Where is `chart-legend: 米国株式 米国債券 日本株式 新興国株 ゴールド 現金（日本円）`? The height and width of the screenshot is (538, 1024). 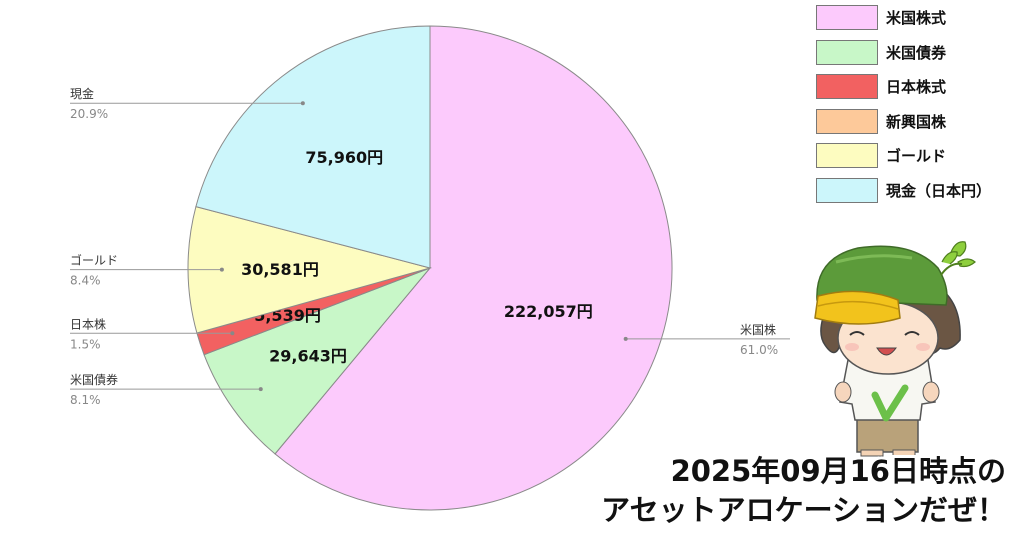
chart-legend: 米国株式 米国債券 日本株式 新興国株 ゴールド 現金（日本円） is located at coordinates (918, 105).